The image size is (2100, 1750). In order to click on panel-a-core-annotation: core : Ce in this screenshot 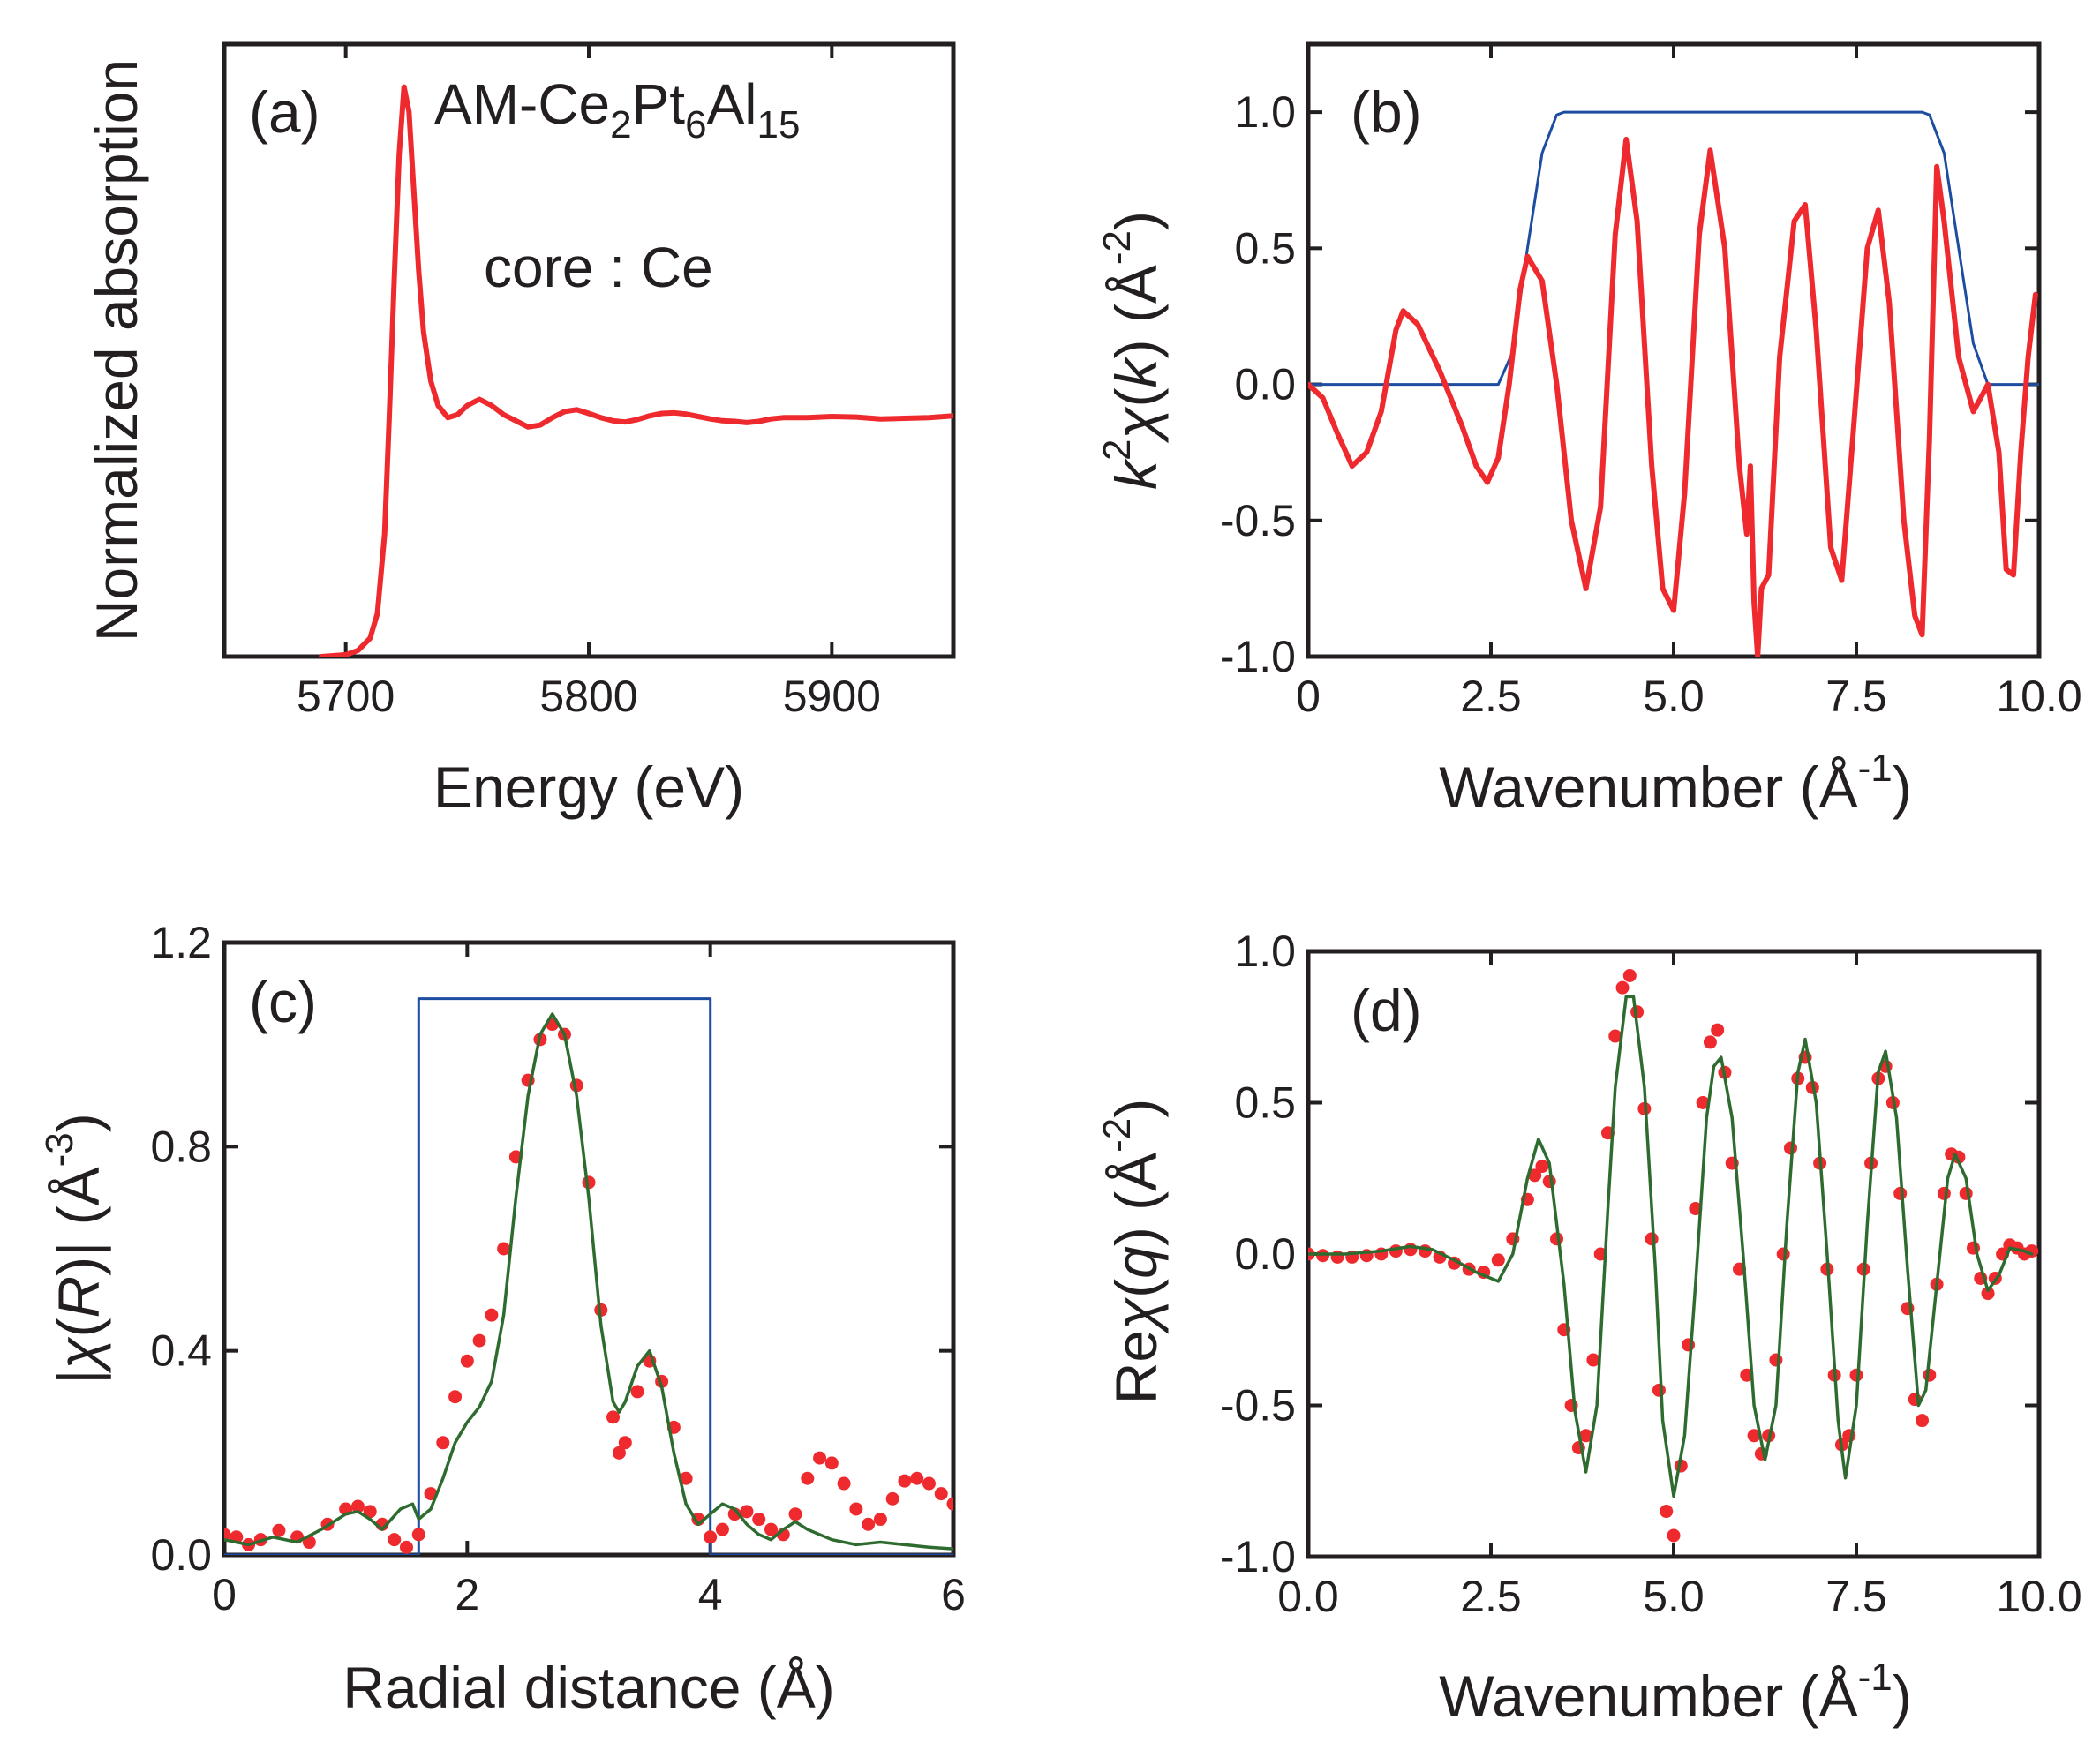, I will do `click(598, 267)`.